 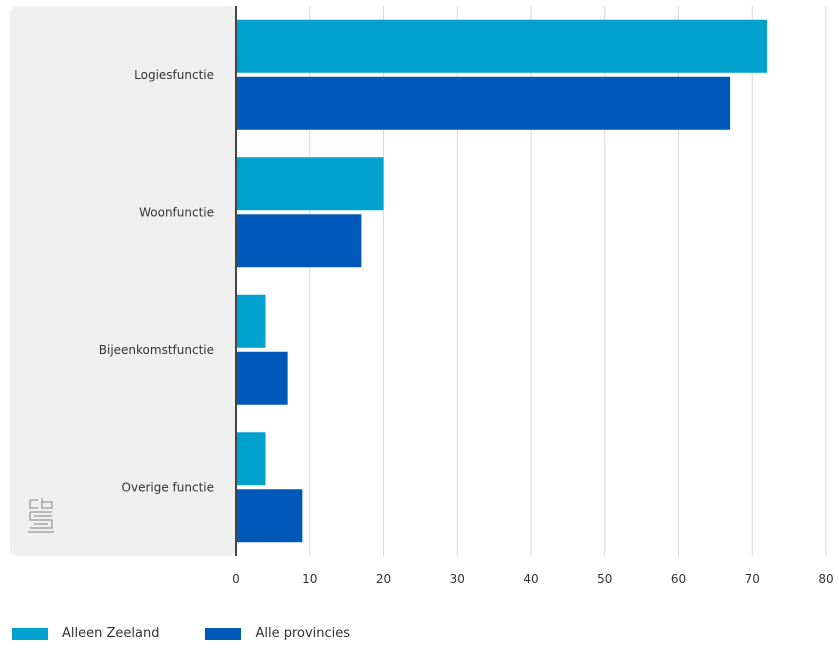 I want to click on x-tick-label: 40, so click(x=530, y=579).